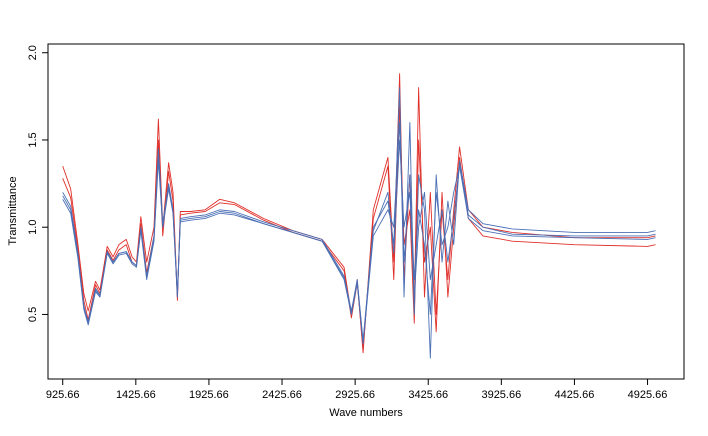 This screenshot has width=708, height=436. What do you see at coordinates (33, 139) in the screenshot?
I see `y-tick-label: 1.5` at bounding box center [33, 139].